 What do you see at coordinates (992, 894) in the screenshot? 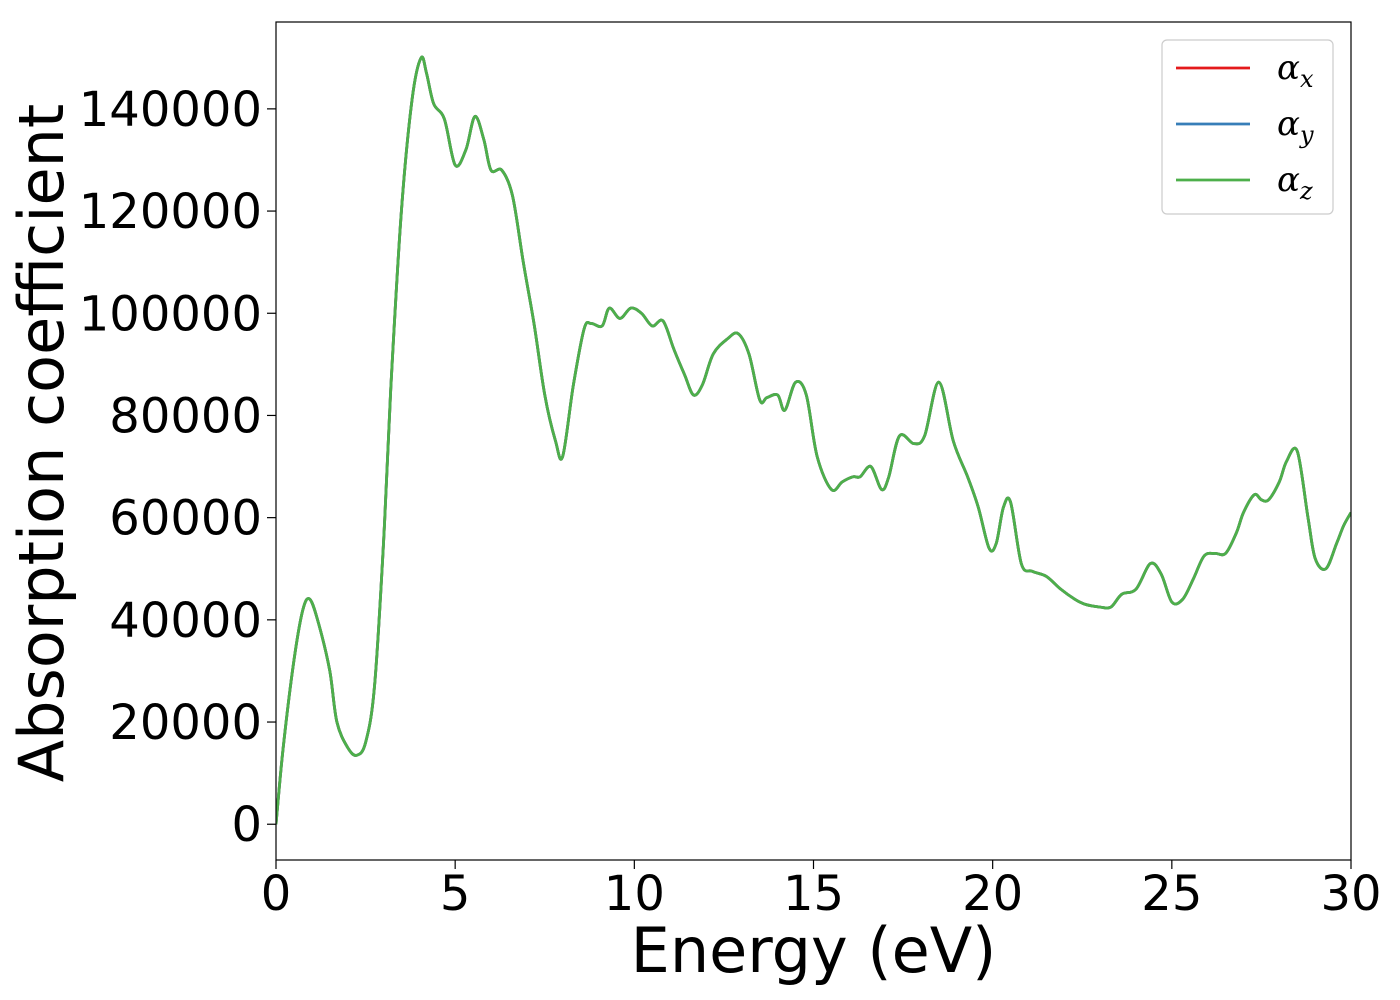
I see `x-tick-label: 20` at bounding box center [992, 894].